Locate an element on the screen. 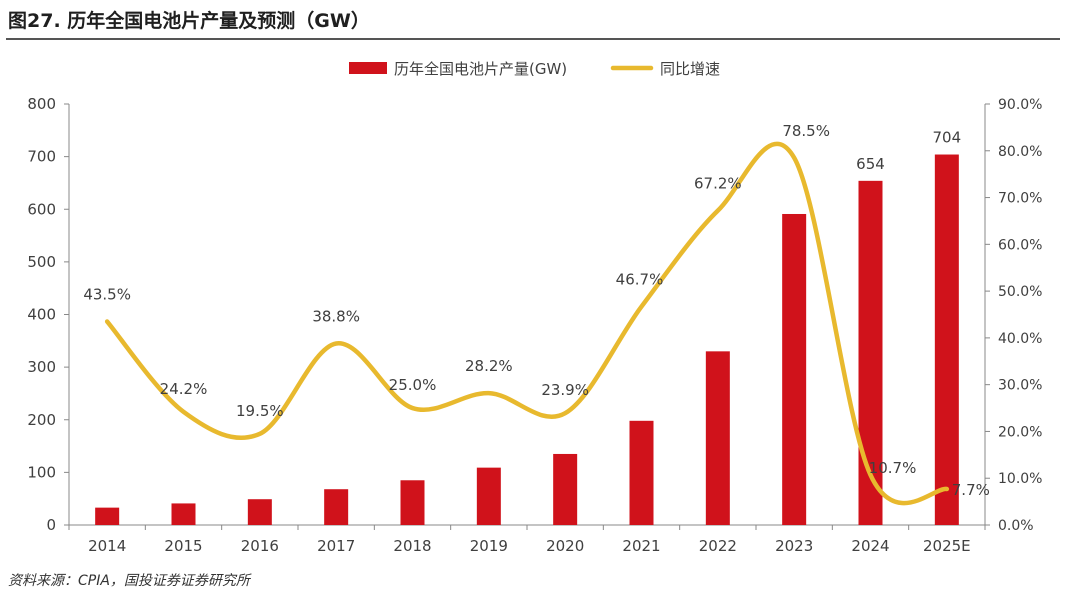  y-right-tick-label: 0.0% is located at coordinates (1016, 526).